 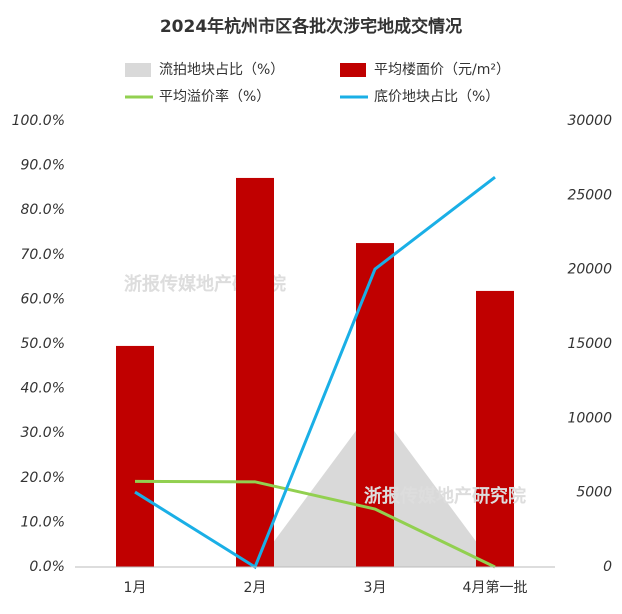 I want to click on legend-label: 平均楼面价（元/m²）, so click(x=442, y=70).